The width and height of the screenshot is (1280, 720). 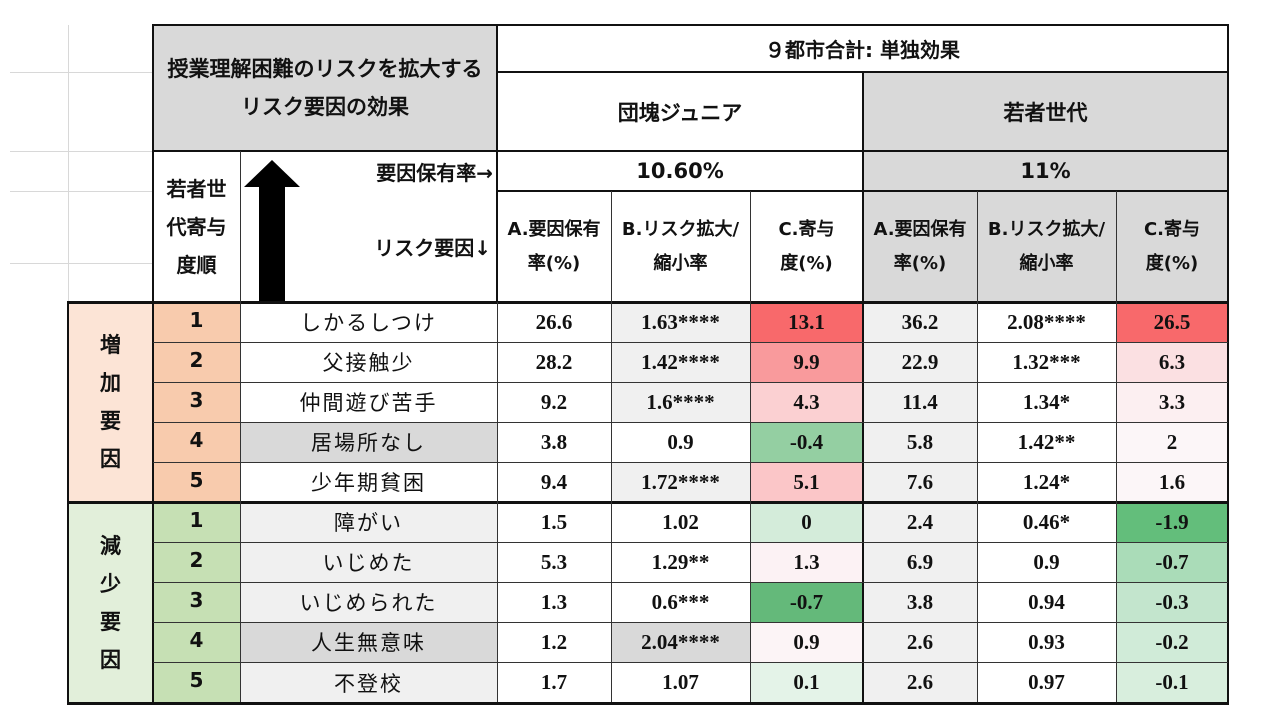 I want to click on risk-factor-label: リスク要因↓, so click(x=432, y=248).